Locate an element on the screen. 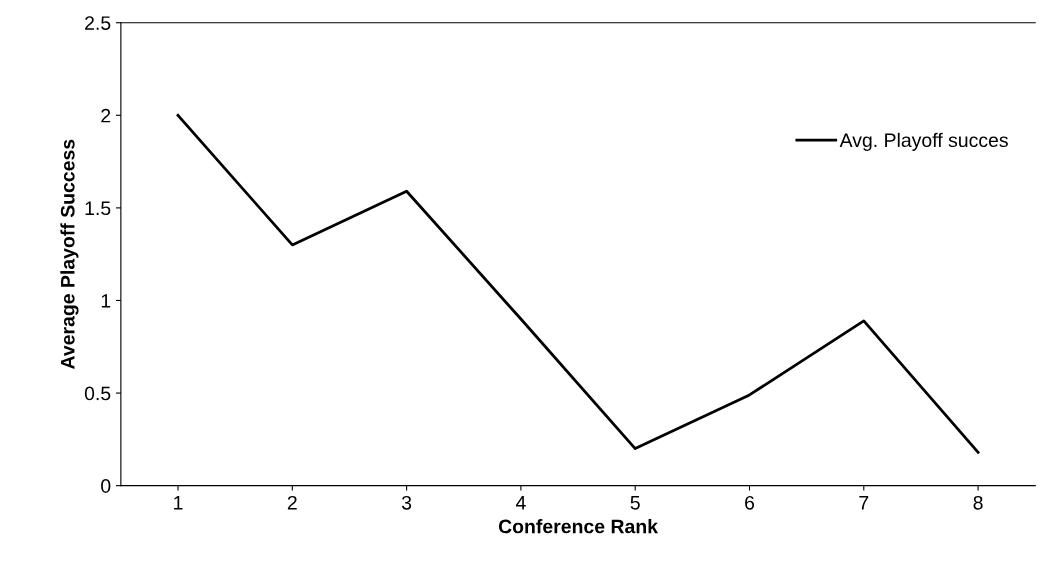  y-tick-label: 2 is located at coordinates (106, 115).